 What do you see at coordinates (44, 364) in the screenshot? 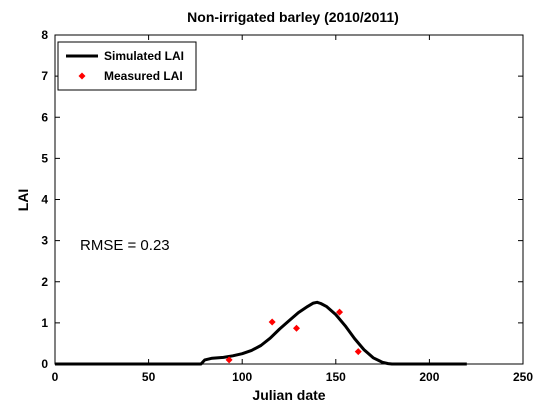
I see `y-tick-label: 0` at bounding box center [44, 364].